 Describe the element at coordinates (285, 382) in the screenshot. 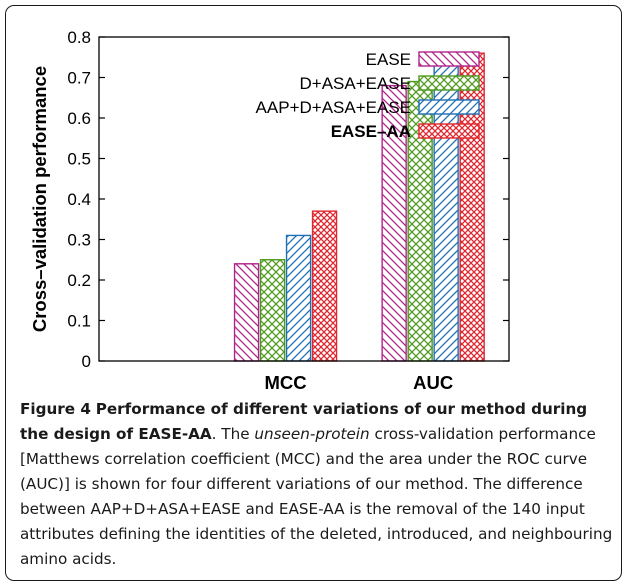

I see `x-tick-label: MCC` at that location.